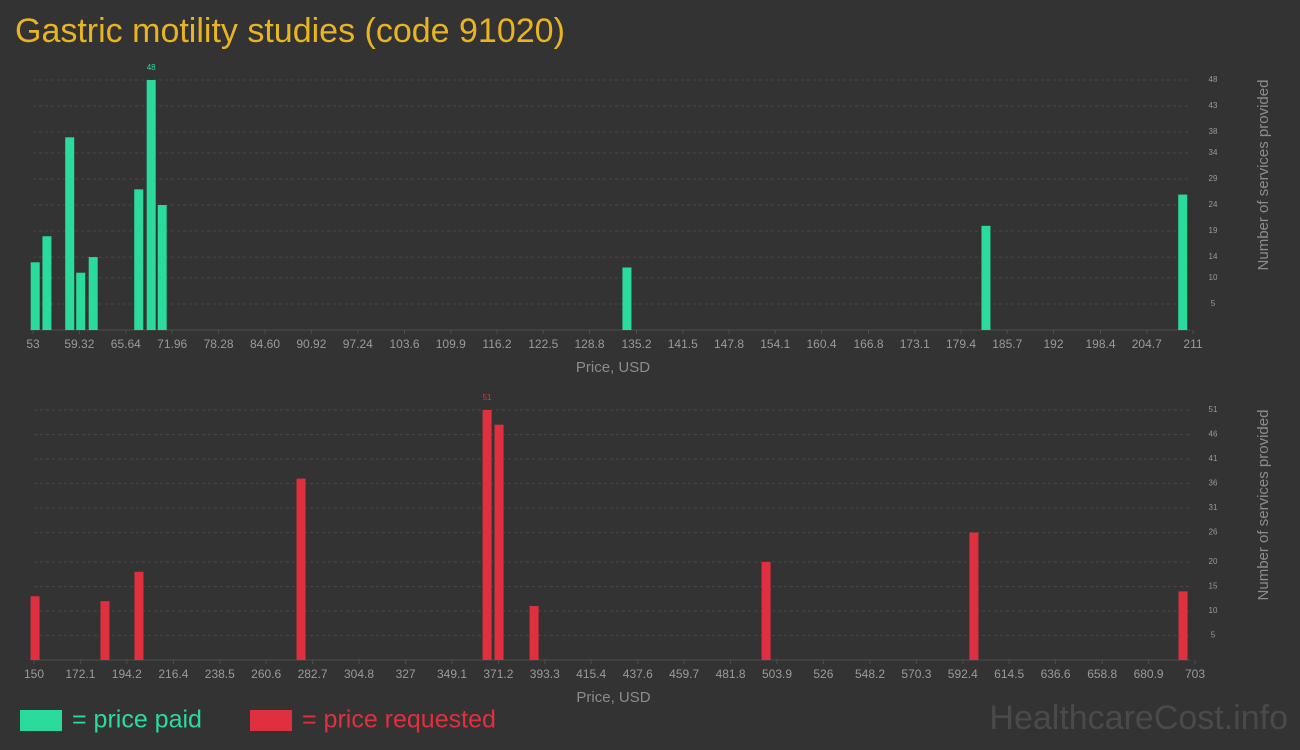 The image size is (1300, 750). Describe the element at coordinates (775, 344) in the screenshot. I see `x-tick-label: 154.1` at that location.